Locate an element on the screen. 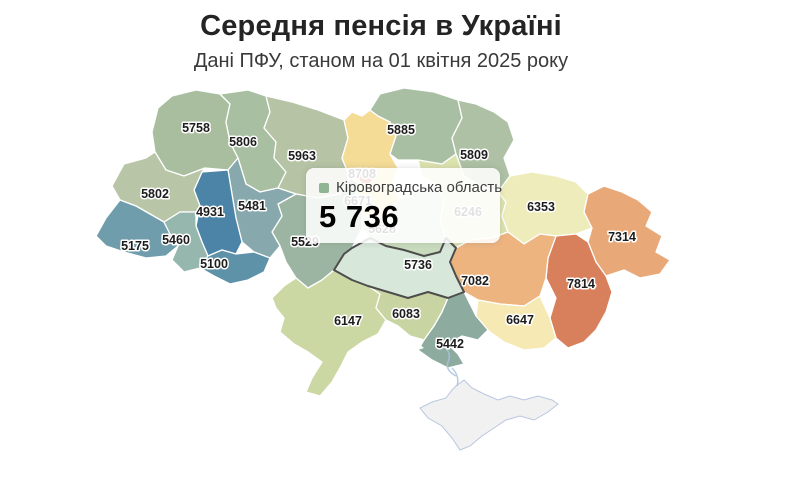  region-volyn is located at coordinates (195, 133).